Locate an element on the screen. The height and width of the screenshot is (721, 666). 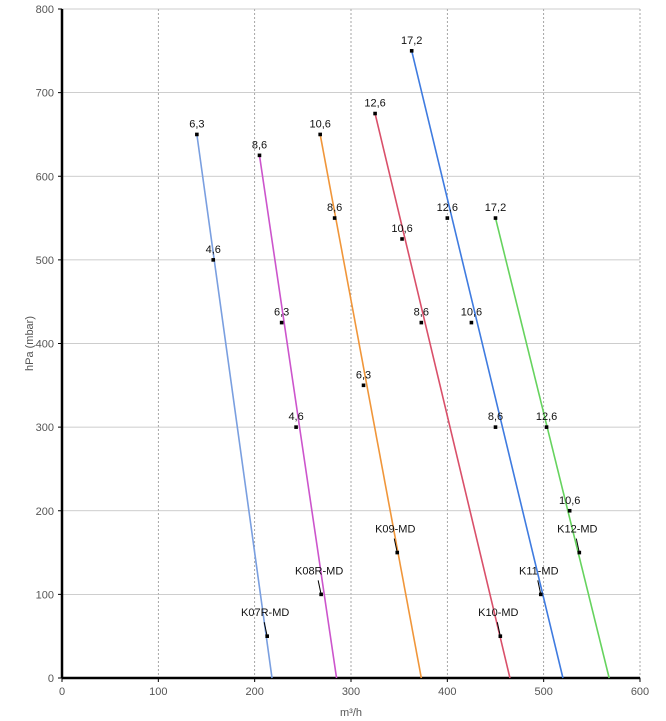
x-tick-label: 100 is located at coordinates (158, 692).